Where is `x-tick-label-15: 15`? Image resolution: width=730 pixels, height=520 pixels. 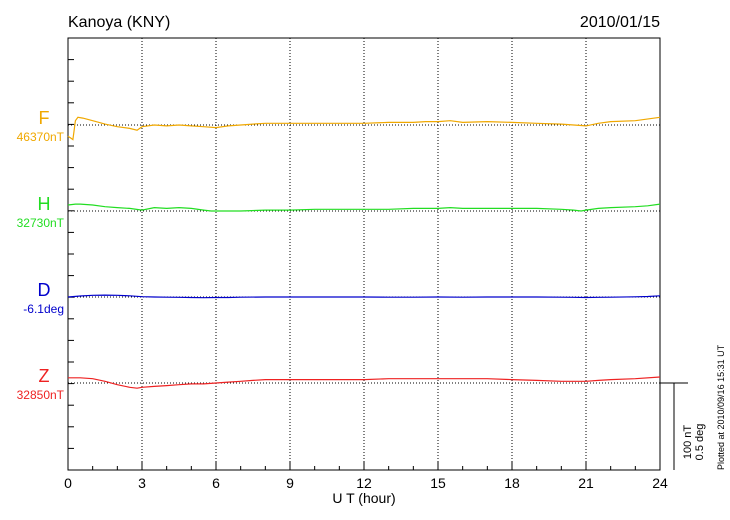
x-tick-label-15: 15 is located at coordinates (438, 483).